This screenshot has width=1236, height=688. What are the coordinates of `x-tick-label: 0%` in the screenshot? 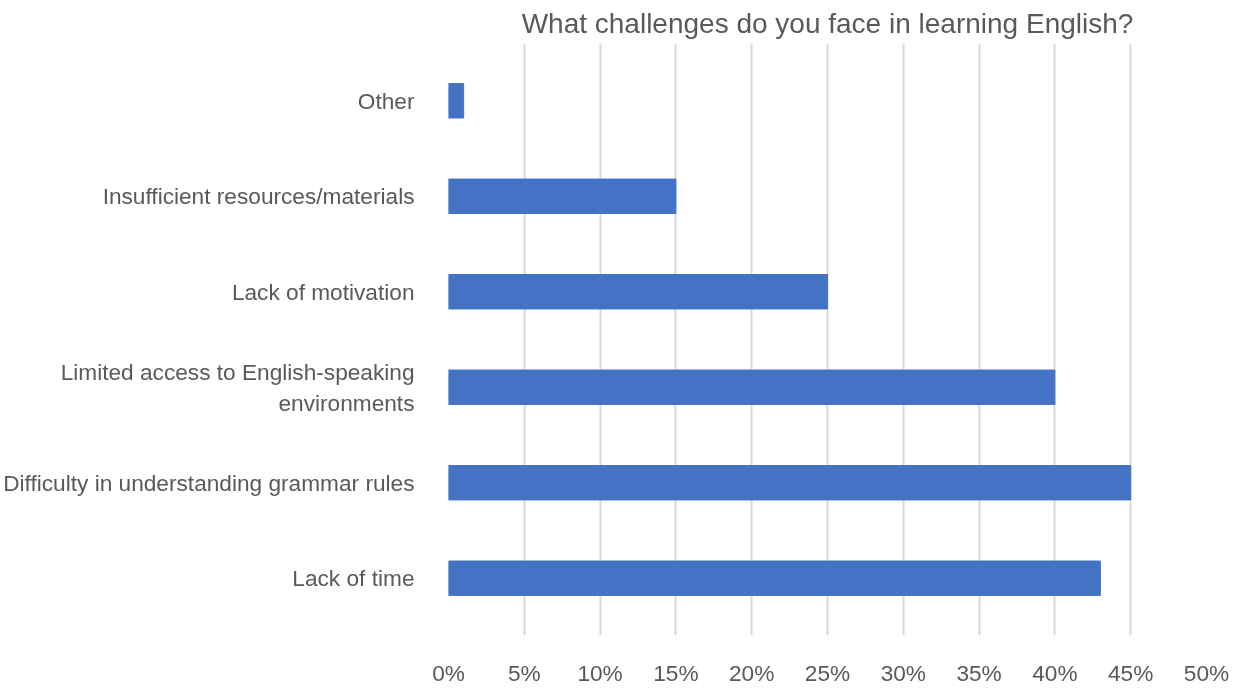 It's located at (448, 672).